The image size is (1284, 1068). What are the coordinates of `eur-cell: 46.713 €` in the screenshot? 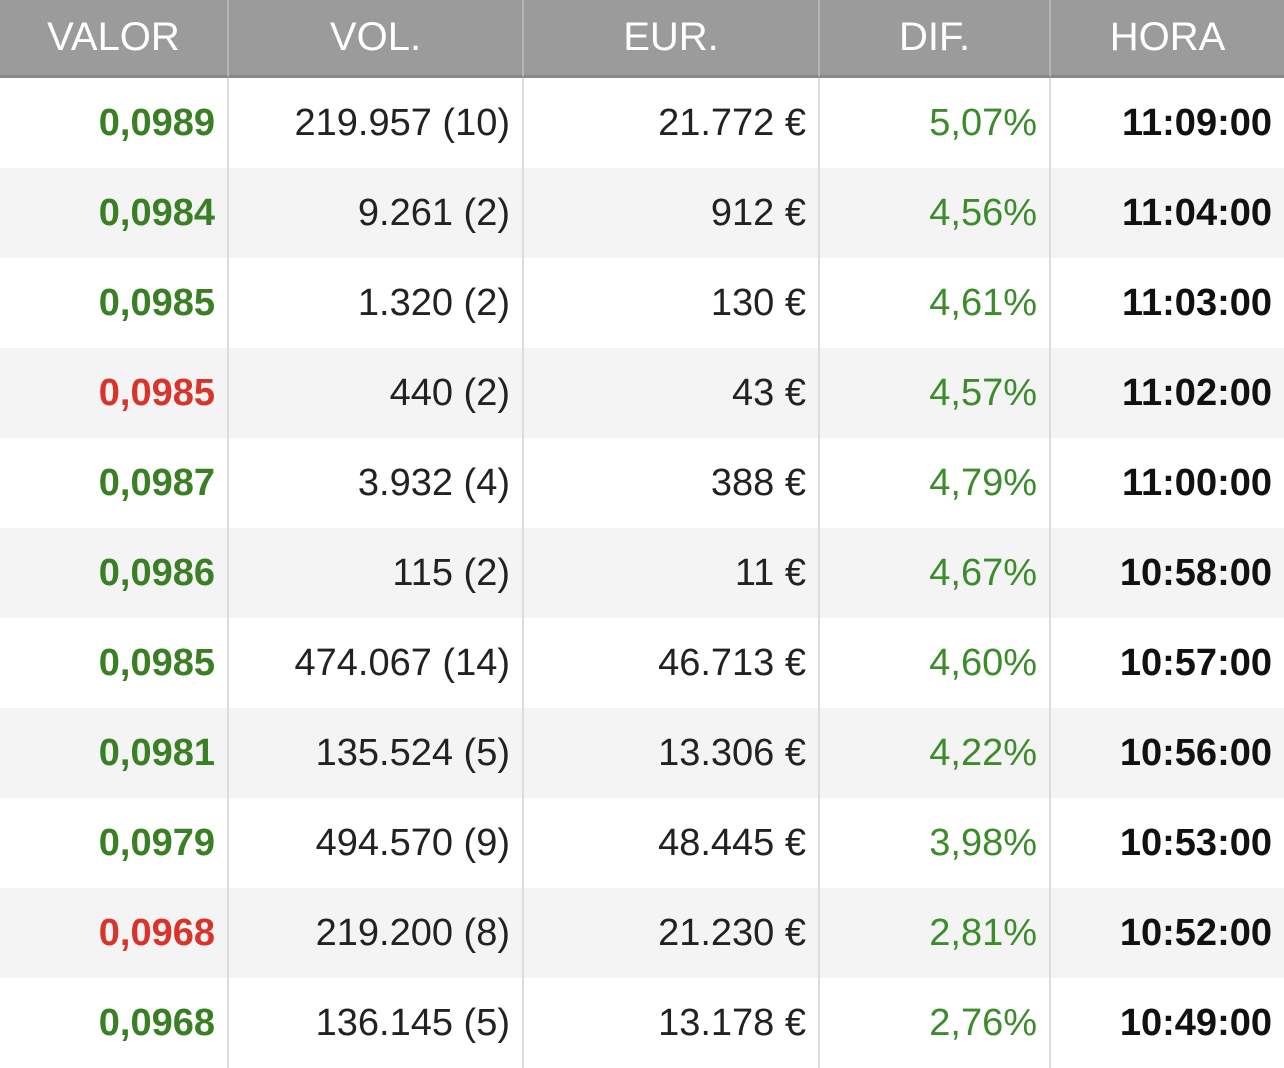 It's located at (672, 663).